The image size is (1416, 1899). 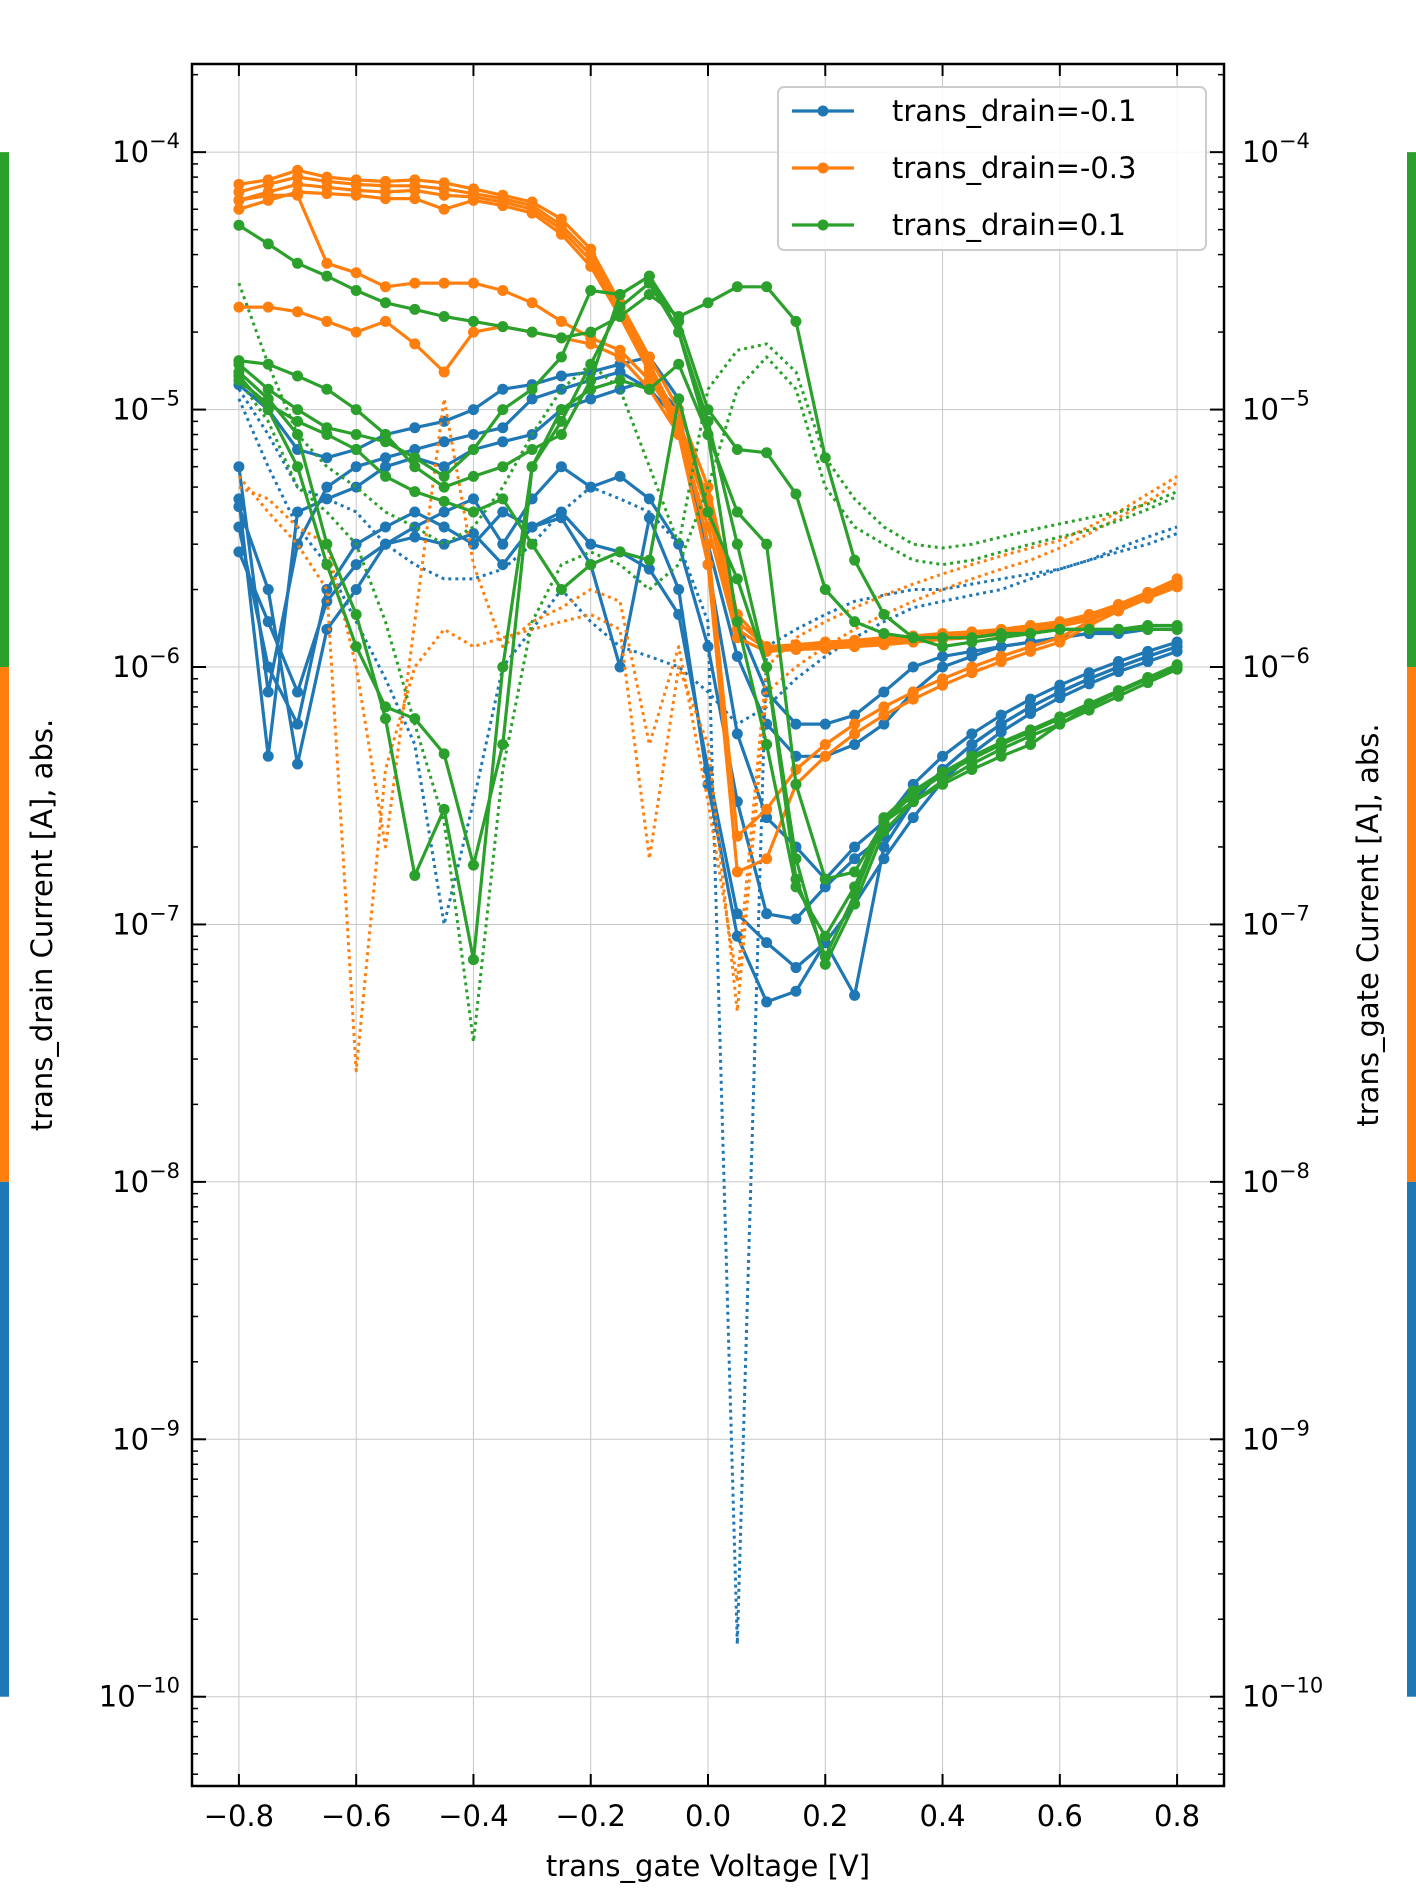 I want to click on legend-item: trans_drain=0.1, so click(x=959, y=225).